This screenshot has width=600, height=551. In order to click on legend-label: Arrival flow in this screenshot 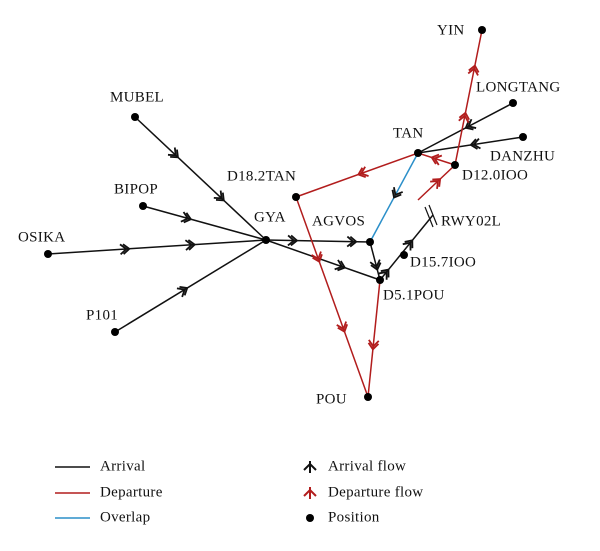, I will do `click(367, 466)`.